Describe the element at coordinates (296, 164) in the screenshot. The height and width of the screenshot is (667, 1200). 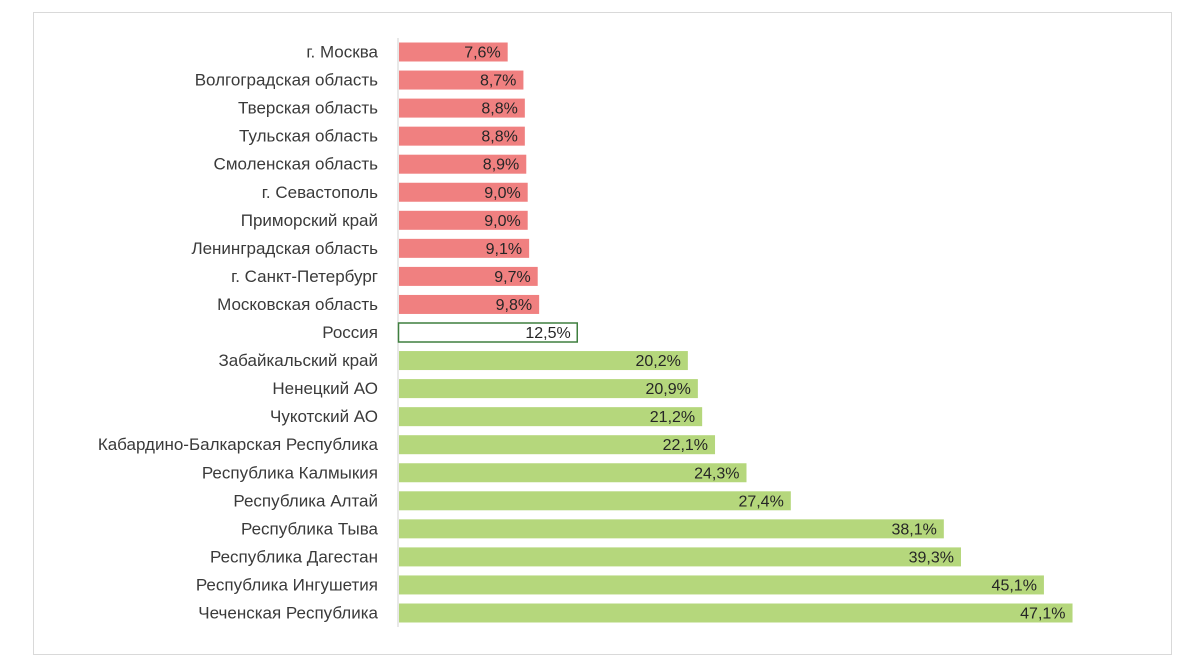
I see `category-label: Смоленская область` at that location.